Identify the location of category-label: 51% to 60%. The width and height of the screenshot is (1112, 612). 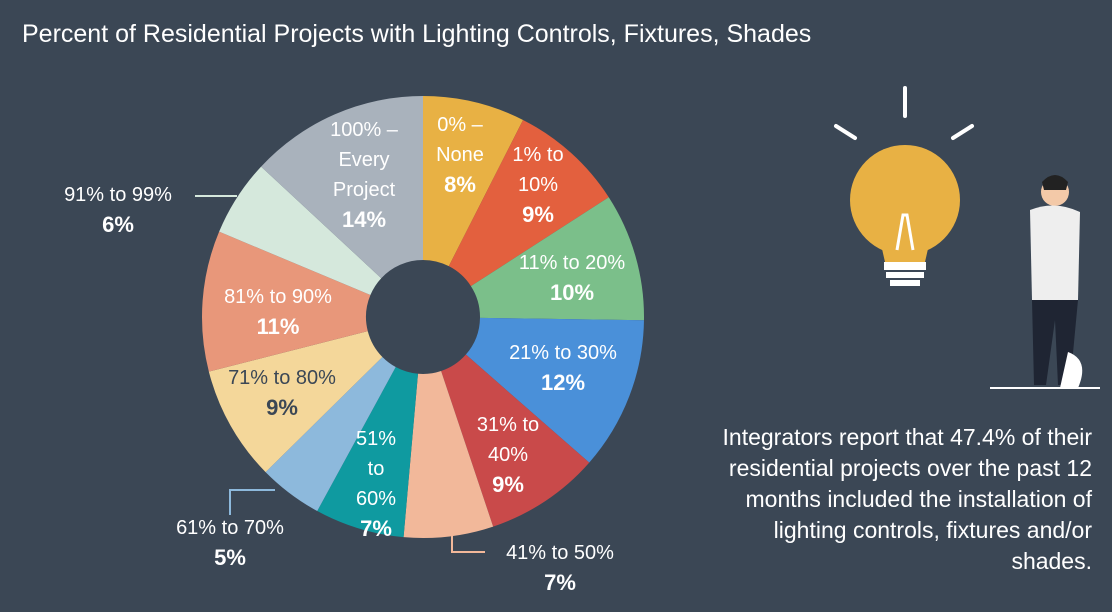
(376, 469).